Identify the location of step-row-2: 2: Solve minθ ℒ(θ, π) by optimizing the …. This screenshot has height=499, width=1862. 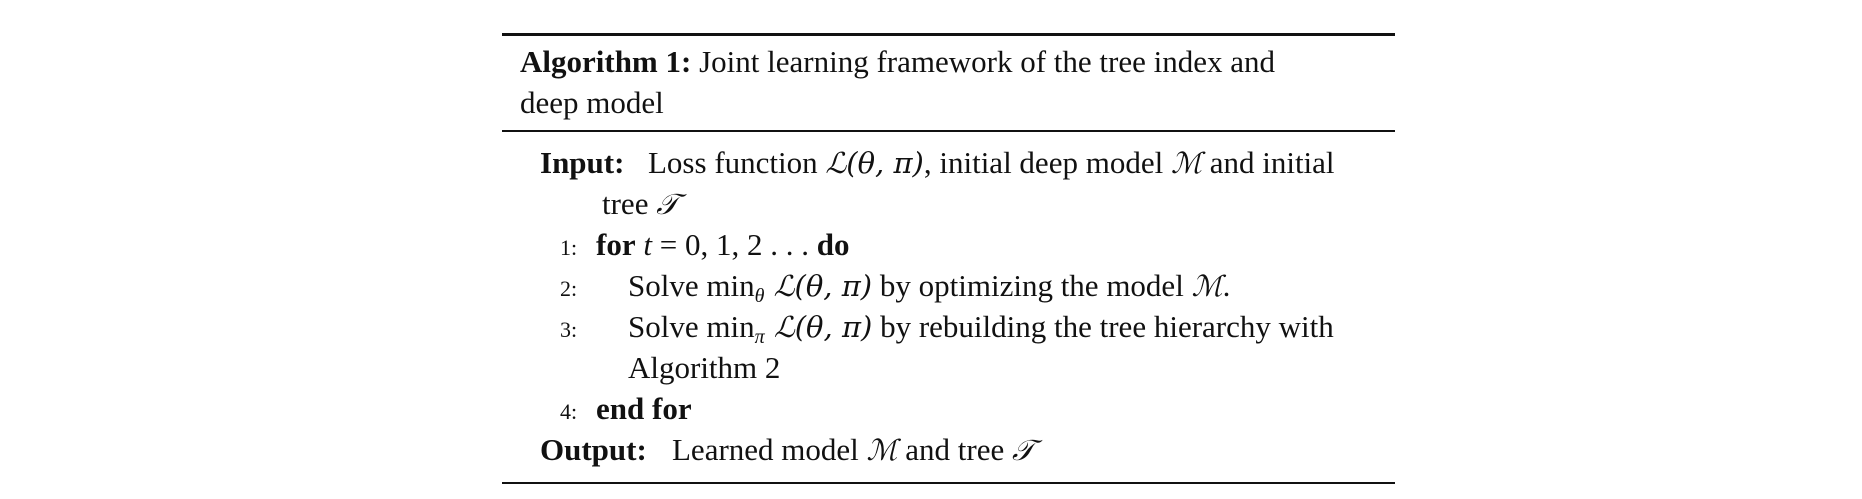
(948, 285).